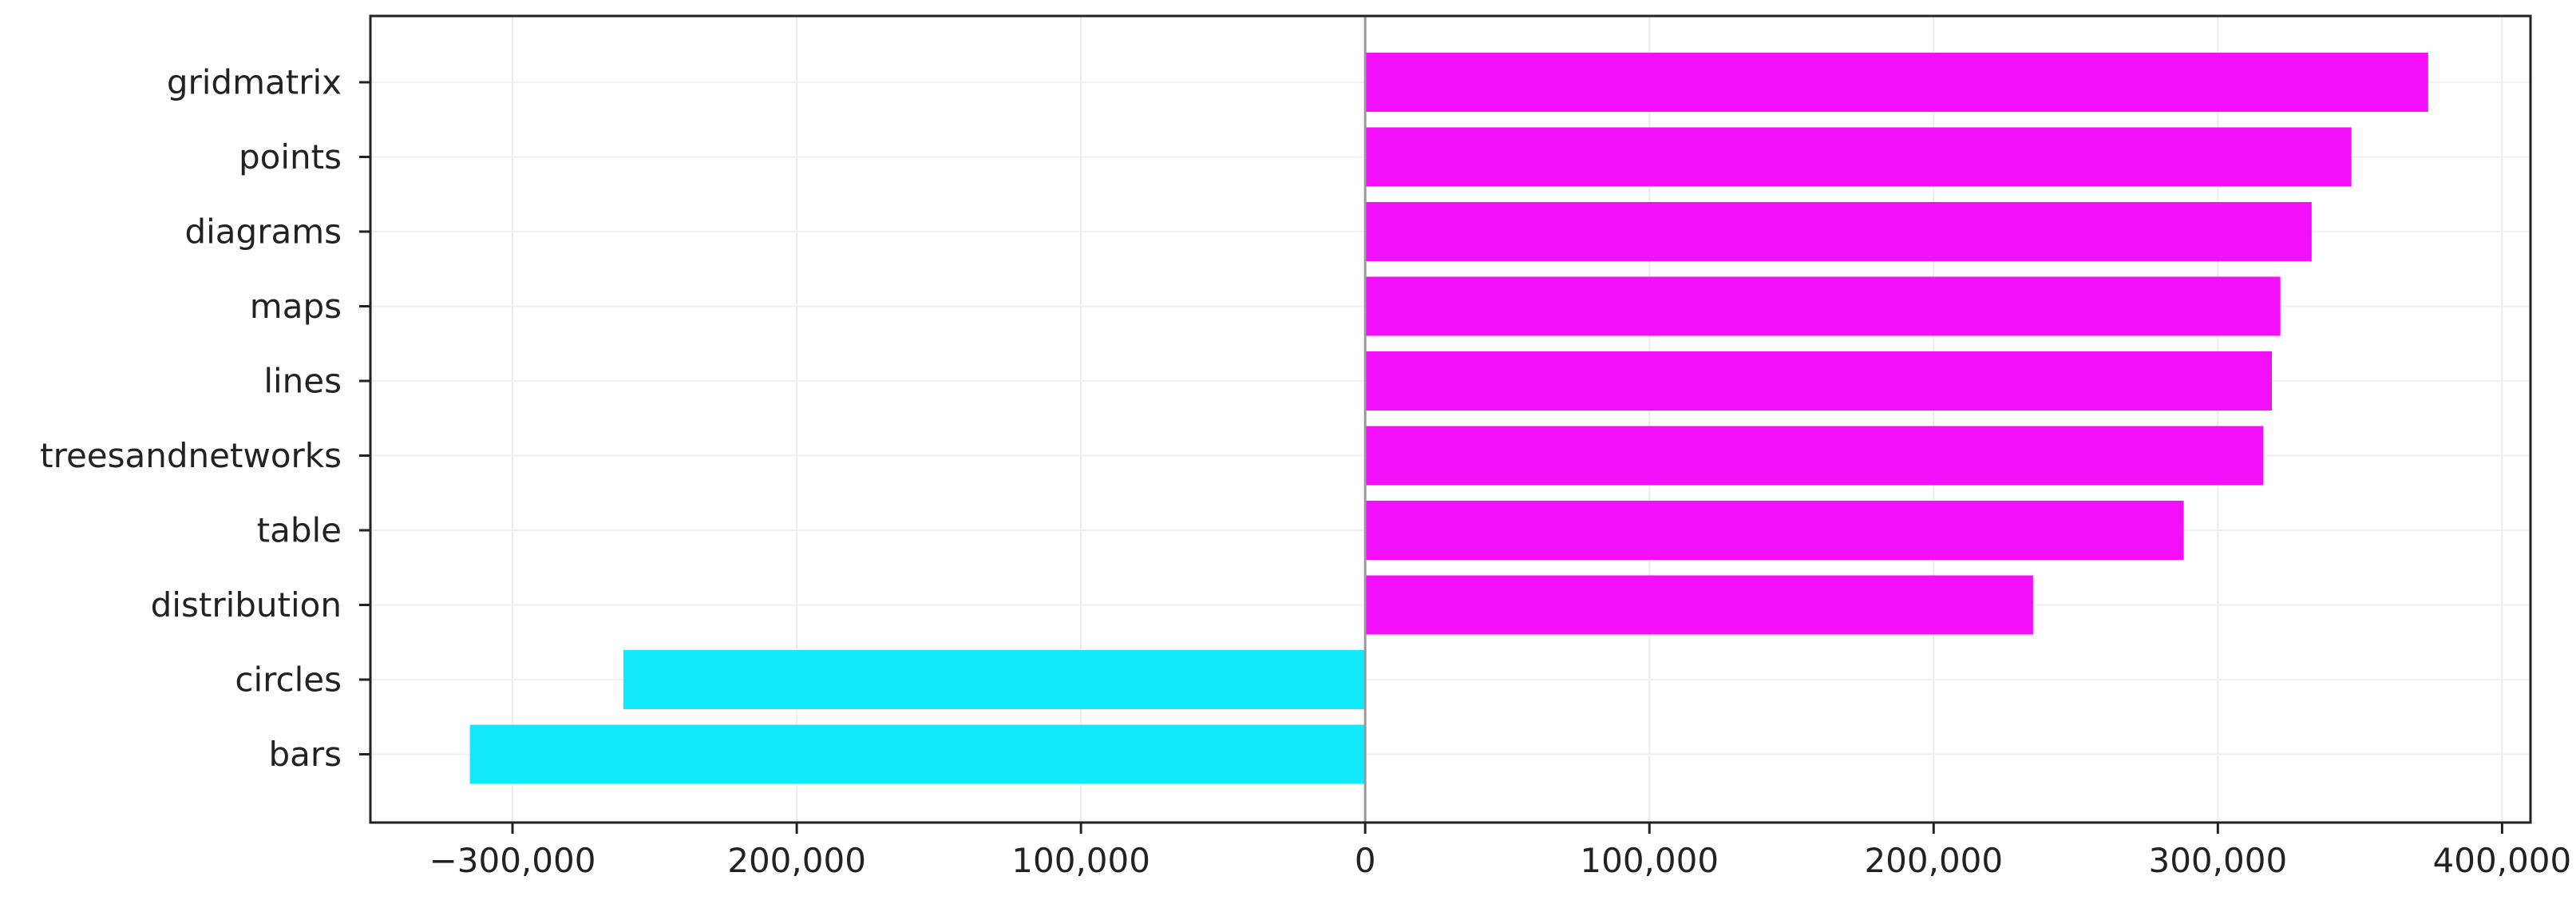  I want to click on y-tick-label-treesandnetworks: treesandnetworks, so click(191, 455).